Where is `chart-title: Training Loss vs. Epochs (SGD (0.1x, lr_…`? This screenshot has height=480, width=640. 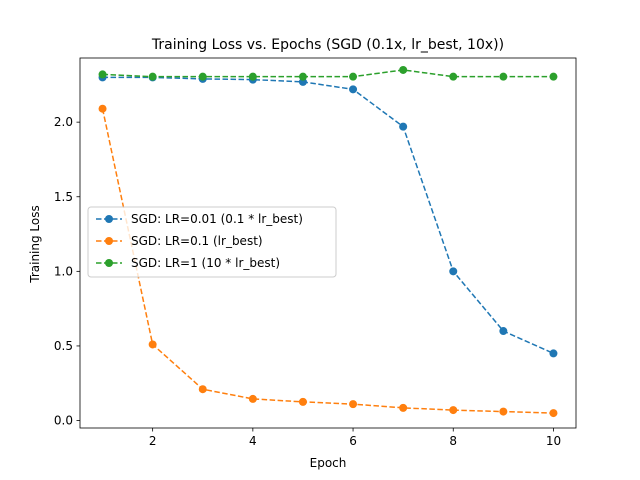 chart-title: Training Loss vs. Epochs (SGD (0.1x, lr_… is located at coordinates (327, 45).